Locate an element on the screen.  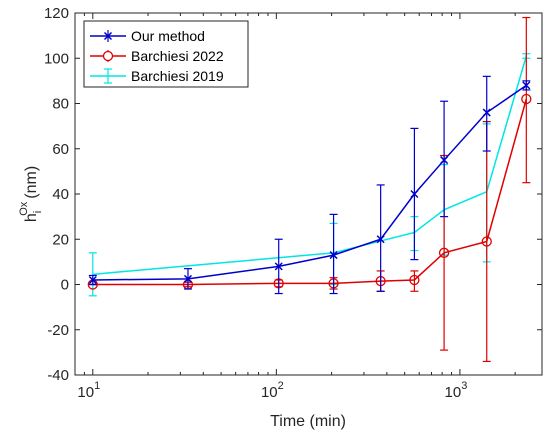
legend-item: Our method is located at coordinates (147, 36).